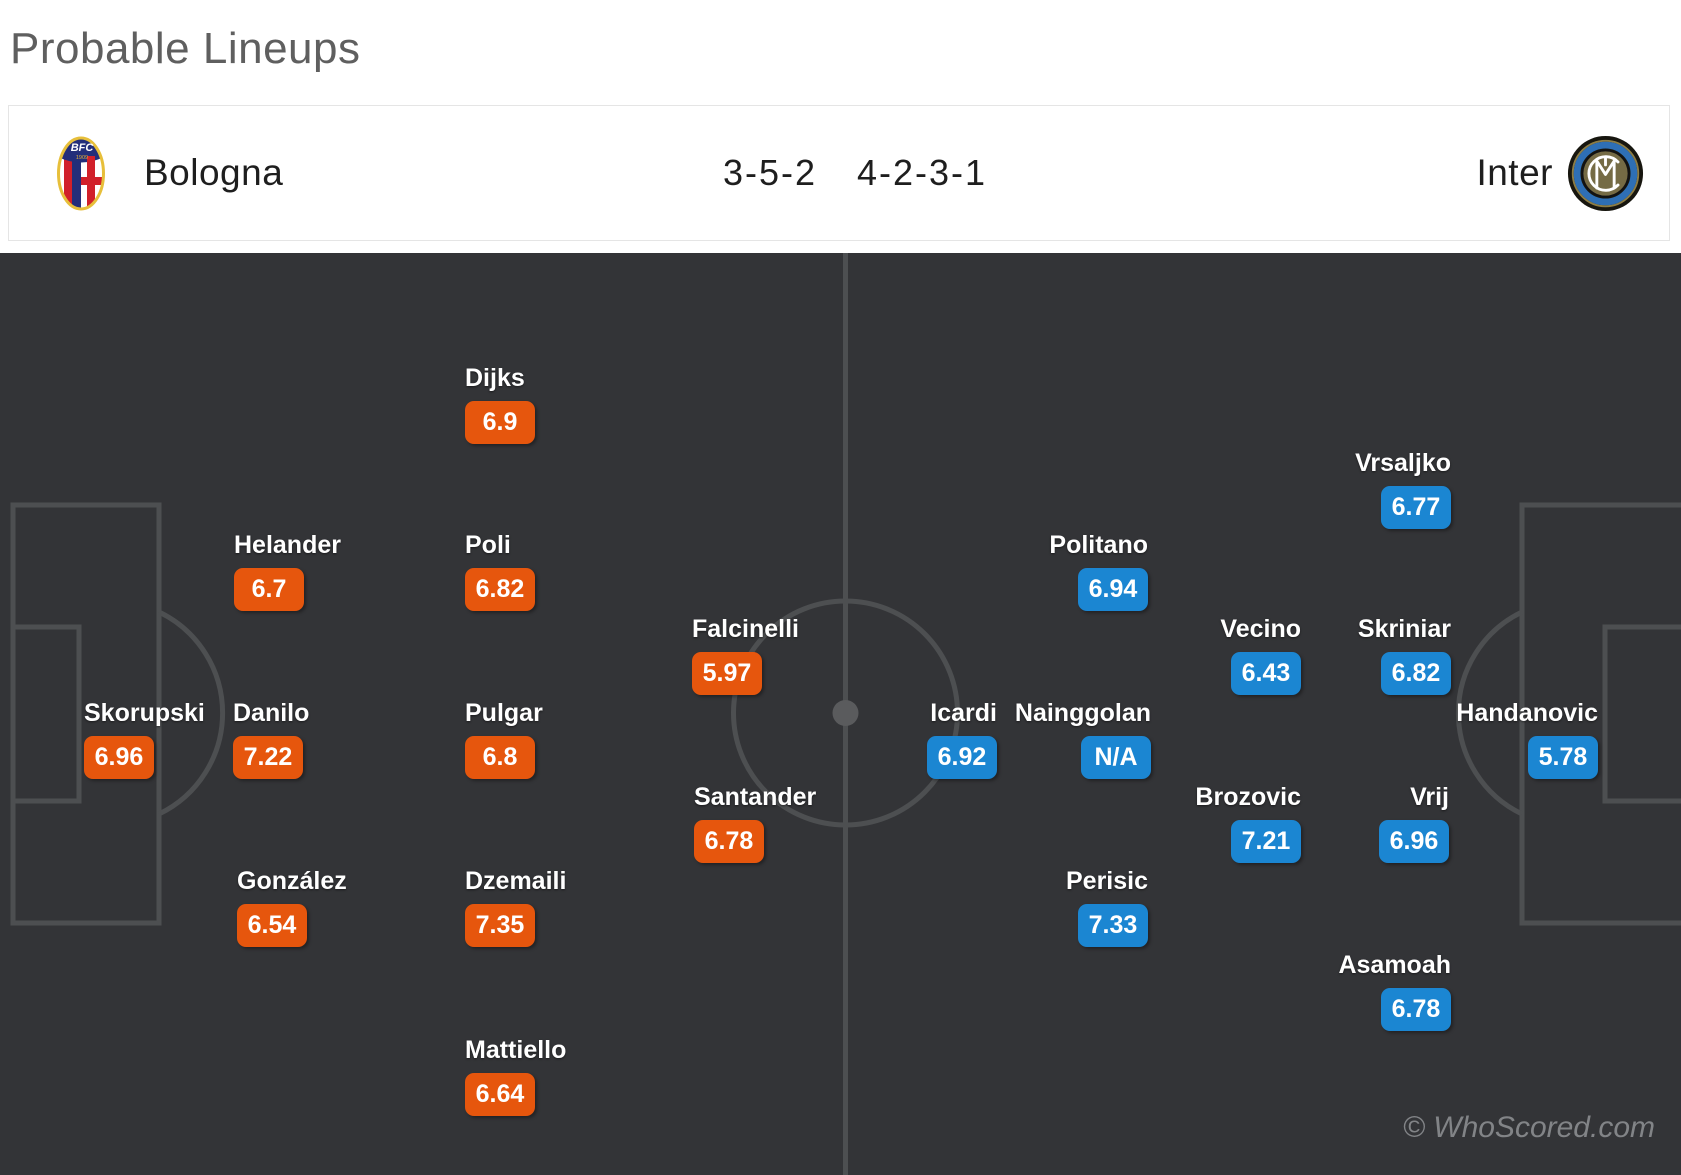 The width and height of the screenshot is (1681, 1175). Describe the element at coordinates (287, 545) in the screenshot. I see `player-name: Helander` at that location.